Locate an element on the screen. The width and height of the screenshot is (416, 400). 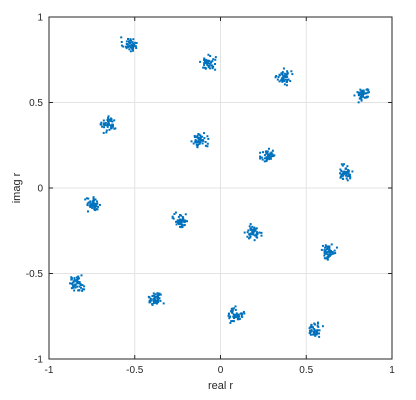
x-tick-label: 0 is located at coordinates (221, 370).